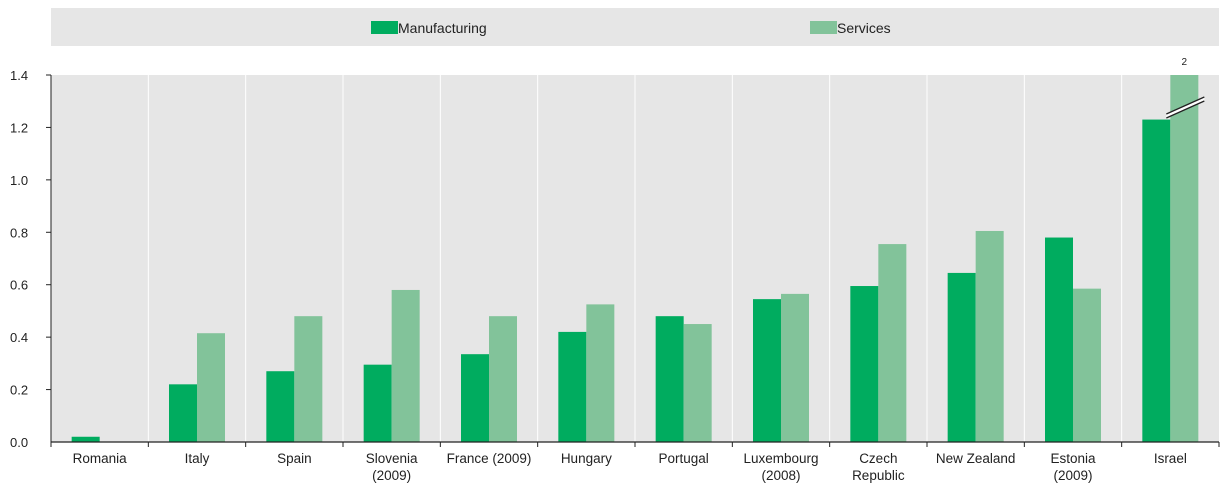 This screenshot has height=489, width=1223. What do you see at coordinates (878, 467) in the screenshot?
I see `x-category-label: Czech Republic` at bounding box center [878, 467].